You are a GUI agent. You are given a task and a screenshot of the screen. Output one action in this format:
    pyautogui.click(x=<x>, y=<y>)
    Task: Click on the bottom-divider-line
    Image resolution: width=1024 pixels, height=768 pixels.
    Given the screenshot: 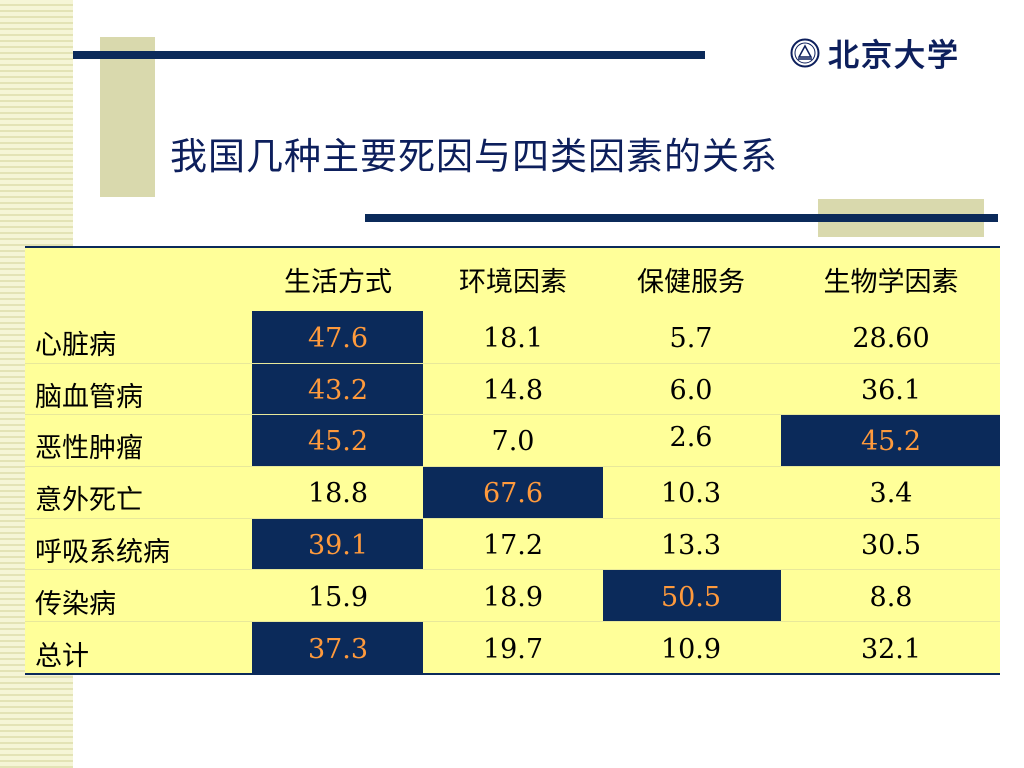 What is the action you would take?
    pyautogui.click(x=681, y=218)
    